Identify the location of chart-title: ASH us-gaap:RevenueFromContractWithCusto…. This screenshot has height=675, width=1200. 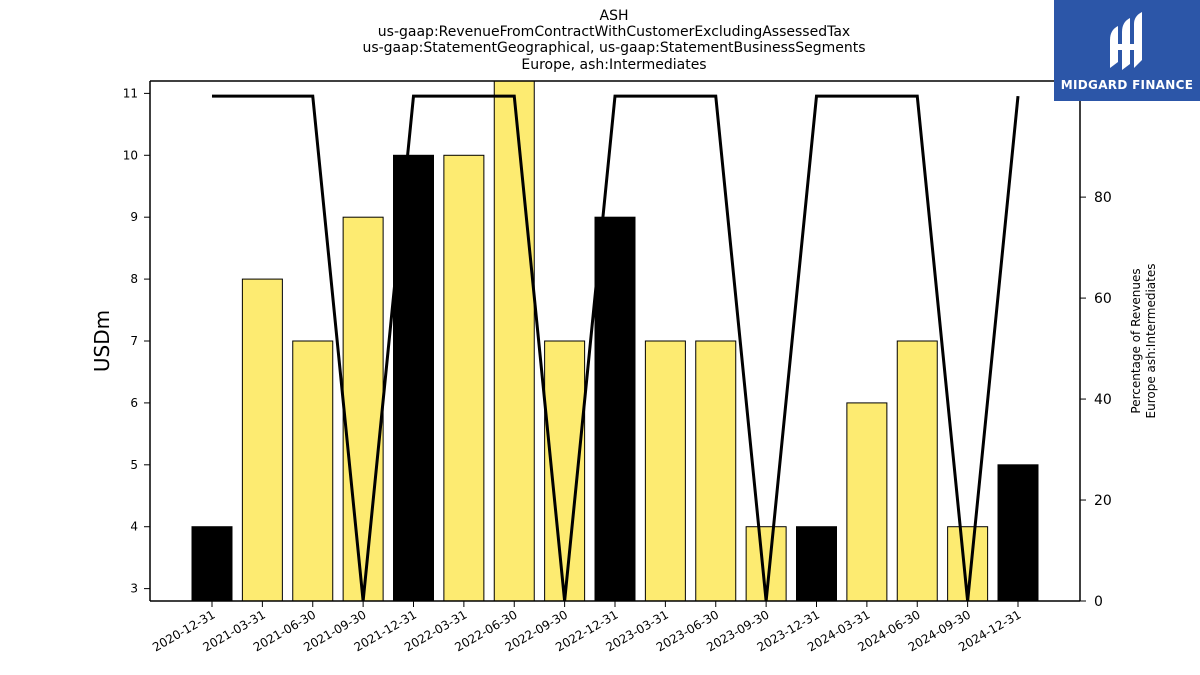
(613, 40).